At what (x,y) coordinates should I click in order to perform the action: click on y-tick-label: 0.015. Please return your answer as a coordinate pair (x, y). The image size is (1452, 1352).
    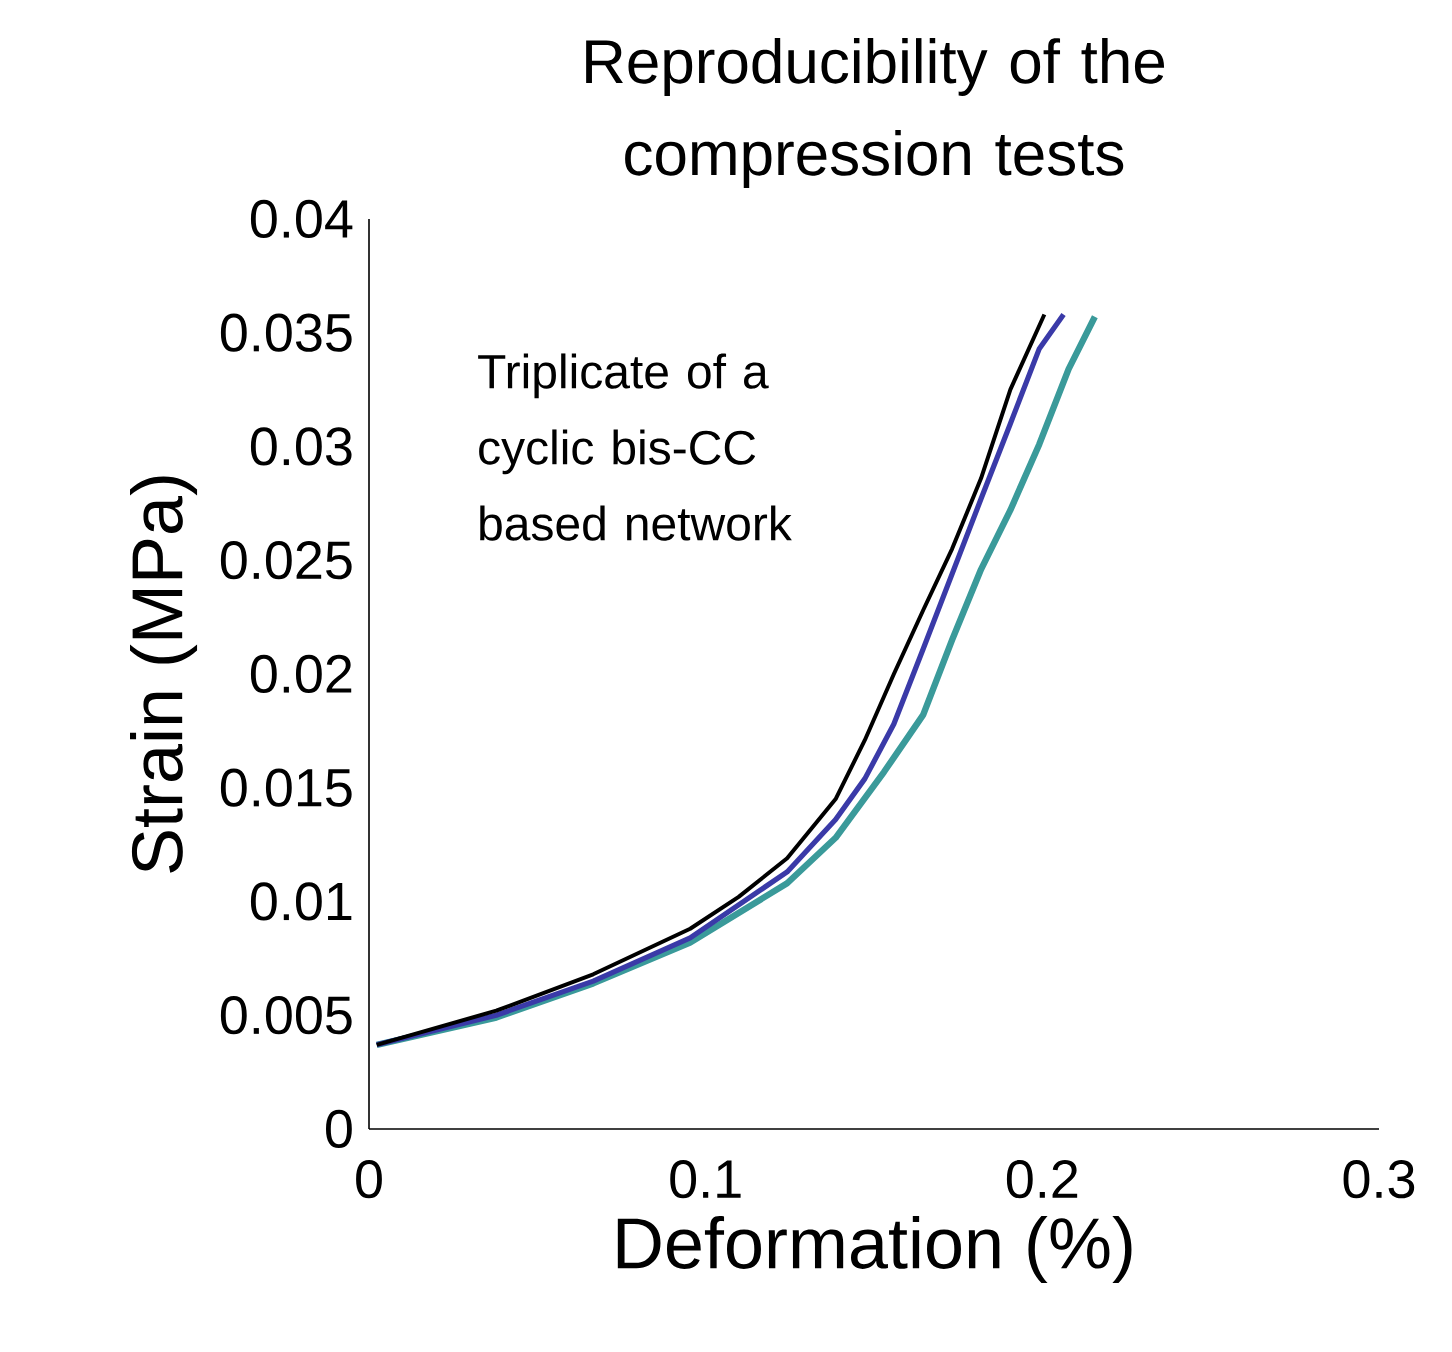
    Looking at the image, I should click on (286, 787).